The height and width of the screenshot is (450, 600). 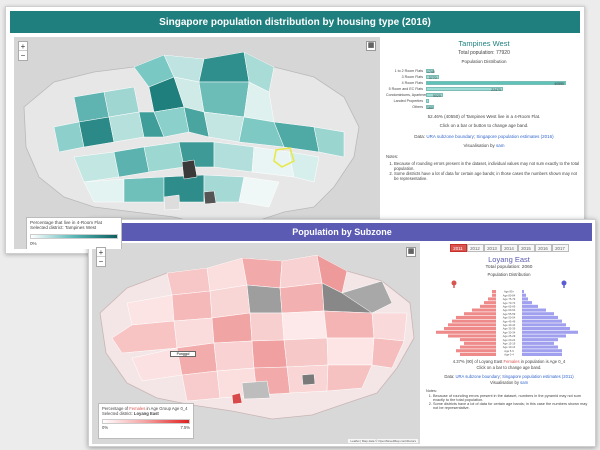 What do you see at coordinates (464, 89) in the screenshot?
I see `housing-bar: 22470` at bounding box center [464, 89].